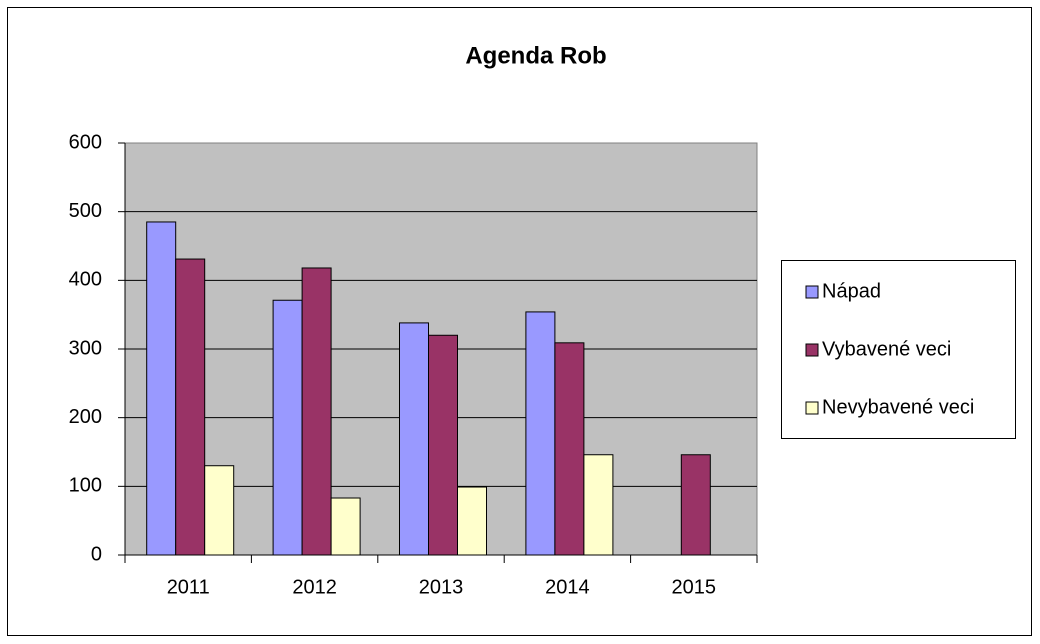  What do you see at coordinates (85, 348) in the screenshot?
I see `y-tick-label: 300` at bounding box center [85, 348].